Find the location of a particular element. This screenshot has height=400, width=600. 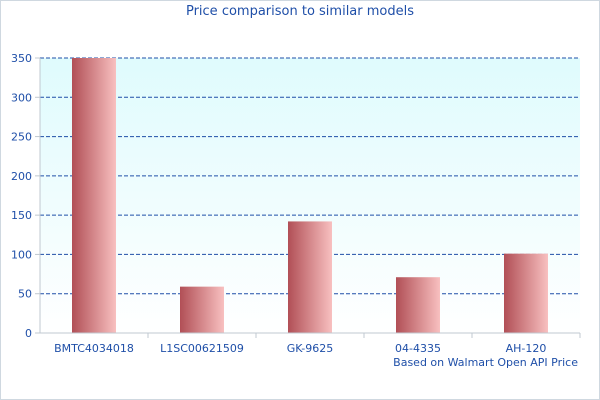

x-tick-label: AH-120 is located at coordinates (526, 348).